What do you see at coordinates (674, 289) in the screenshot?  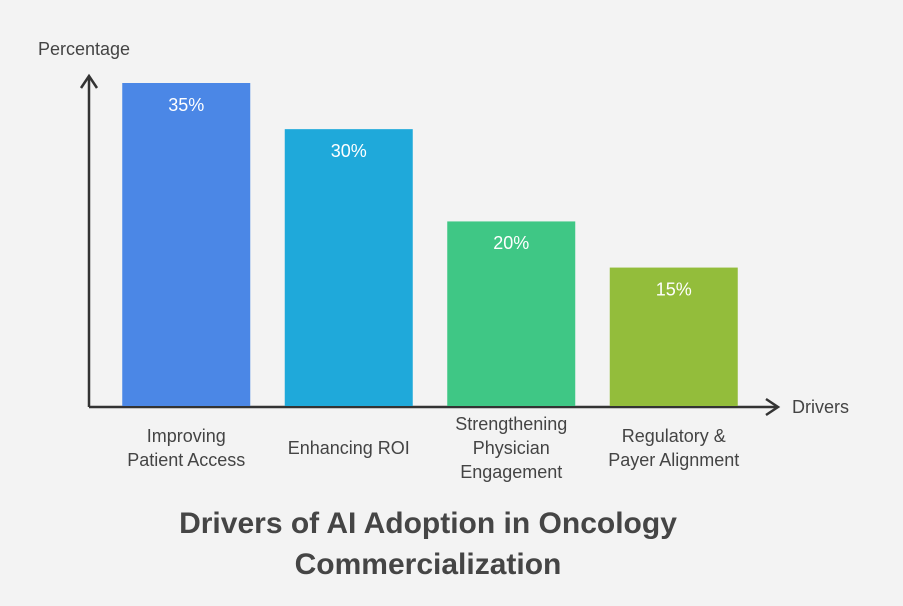 I see `value-label: 15%` at bounding box center [674, 289].